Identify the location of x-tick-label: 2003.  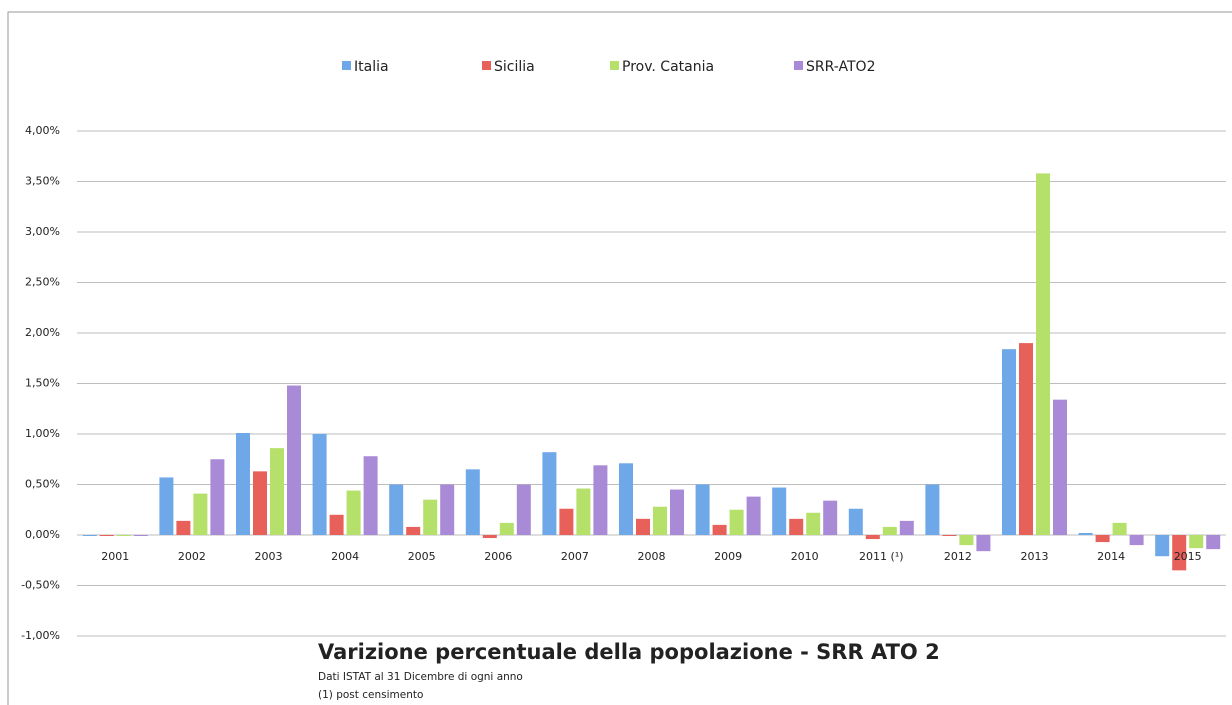
(269, 556).